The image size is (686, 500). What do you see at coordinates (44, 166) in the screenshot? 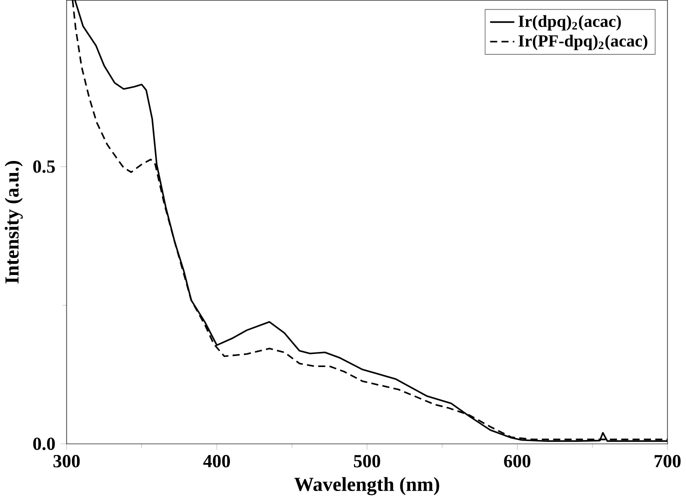
I see `y-tick-label: 0.5` at bounding box center [44, 166].